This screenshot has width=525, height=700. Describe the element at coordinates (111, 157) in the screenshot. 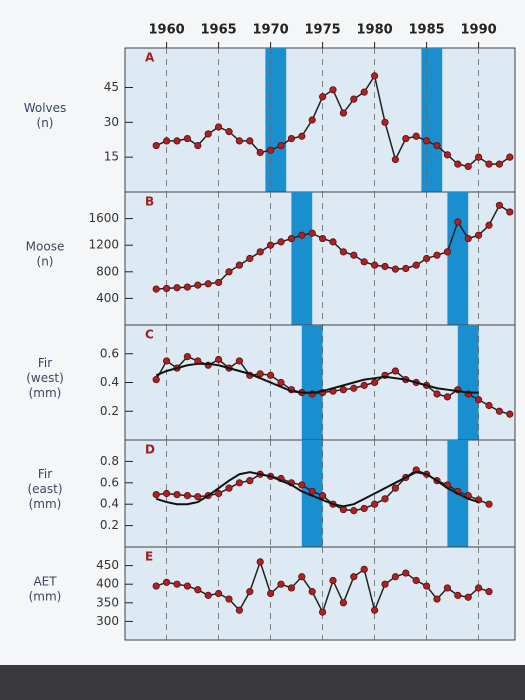

I see `y-tick-label: 15` at that location.